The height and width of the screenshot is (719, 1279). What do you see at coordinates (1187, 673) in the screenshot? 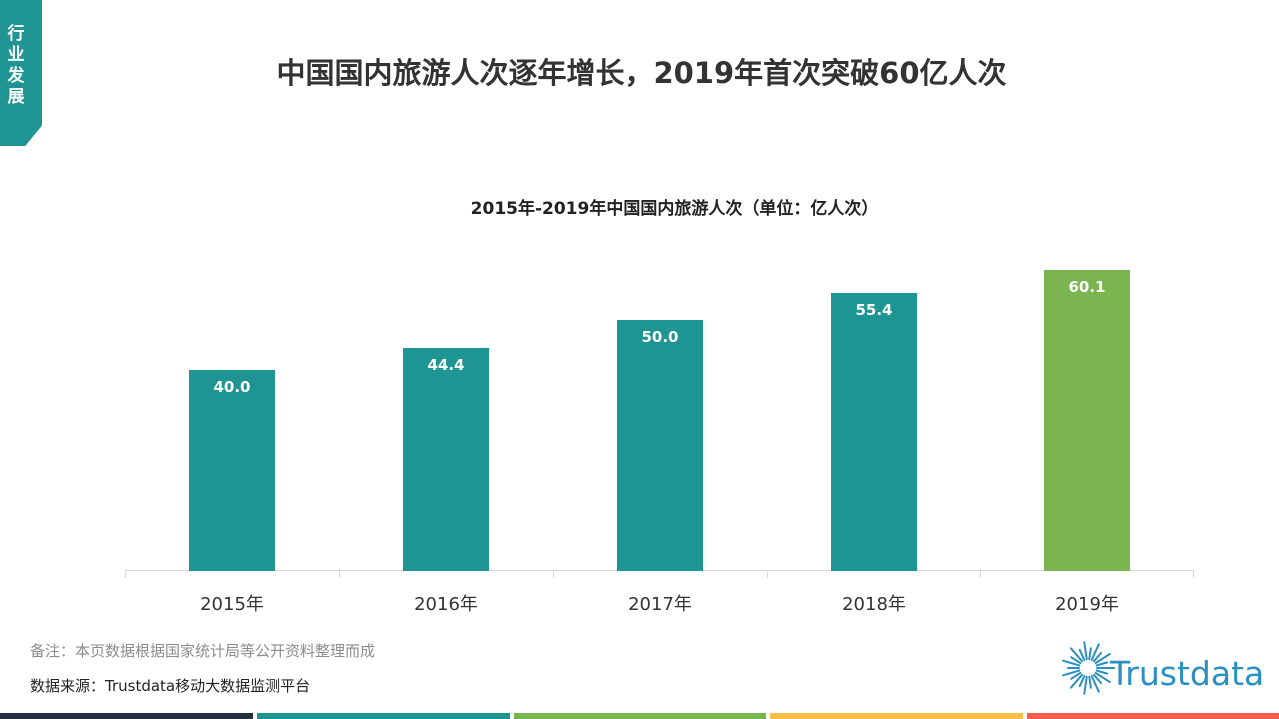
I see `logo-text: Trustdata` at bounding box center [1187, 673].